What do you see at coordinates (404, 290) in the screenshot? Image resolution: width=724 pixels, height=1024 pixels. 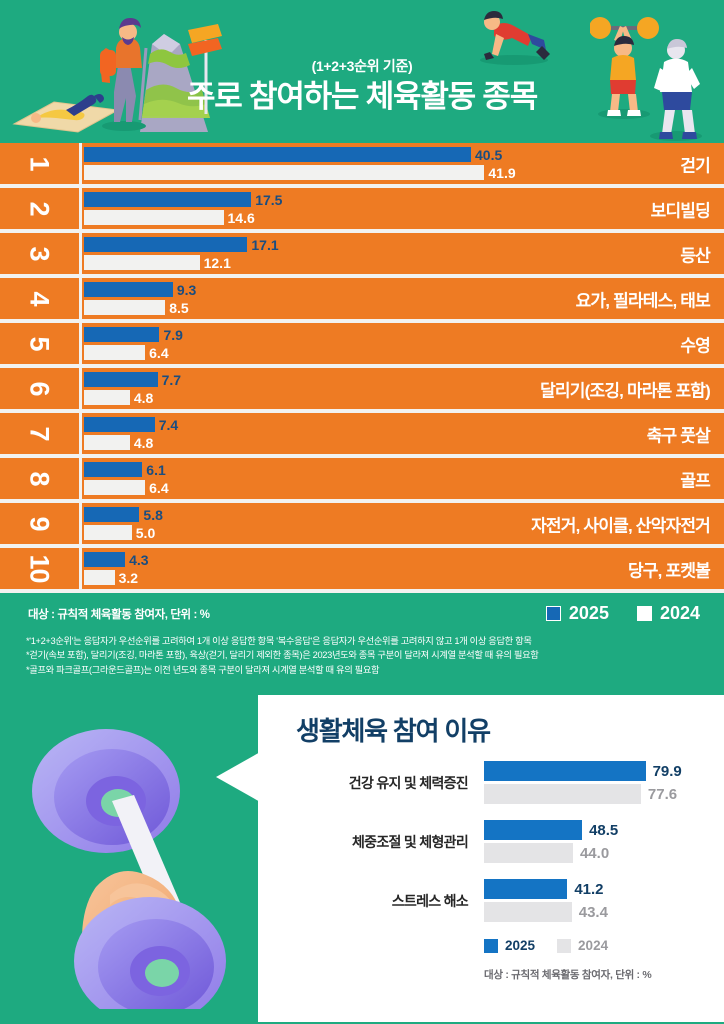 I see `bar-2025-line: 9.3` at bounding box center [404, 290].